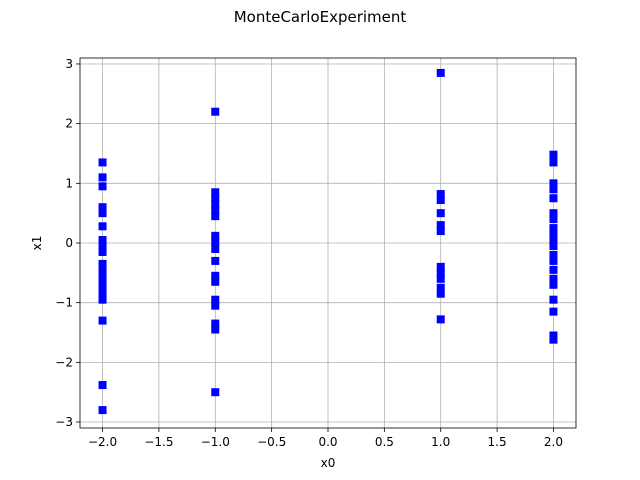  What do you see at coordinates (64, 362) in the screenshot?
I see `y-tick-label: −2` at bounding box center [64, 362].